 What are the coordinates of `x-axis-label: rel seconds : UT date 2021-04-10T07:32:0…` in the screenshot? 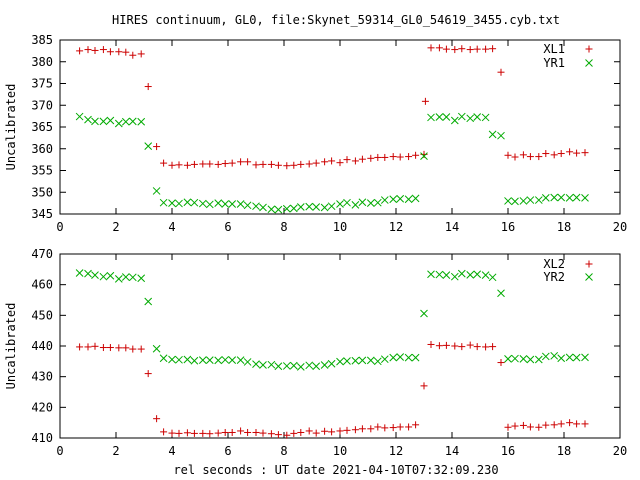 It's located at (335, 470).